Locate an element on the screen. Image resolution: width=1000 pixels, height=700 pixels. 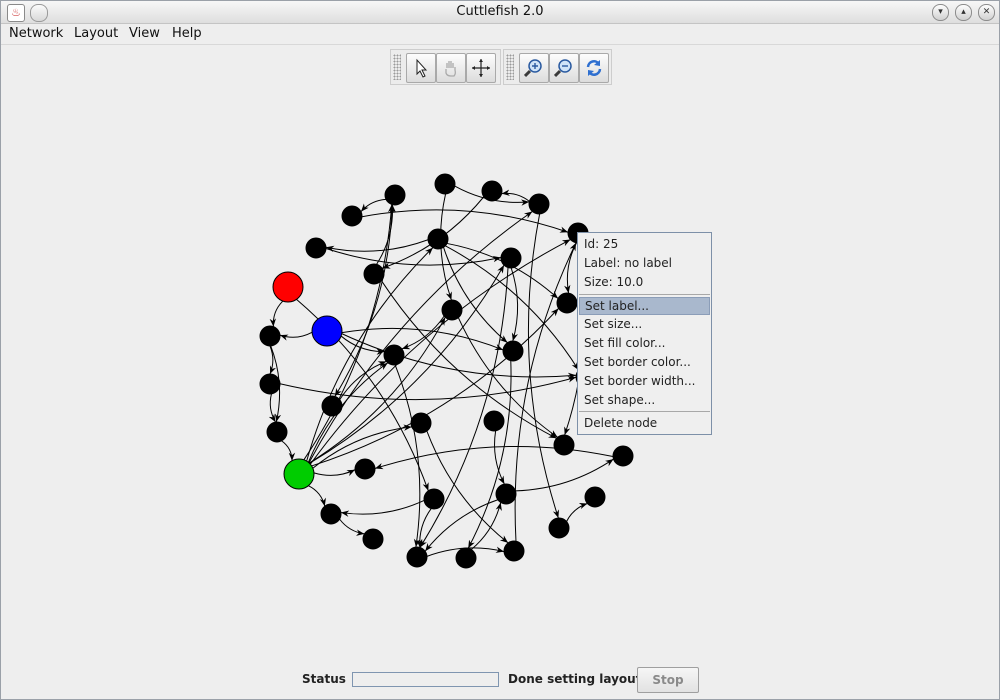
window-title: Cuttlefish 2.0 is located at coordinates (500, 11).